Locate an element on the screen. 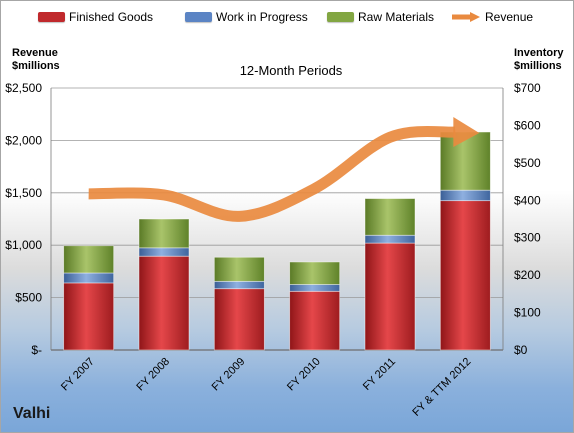 The height and width of the screenshot is (433, 574). right-tick-label: $100 is located at coordinates (527, 313).